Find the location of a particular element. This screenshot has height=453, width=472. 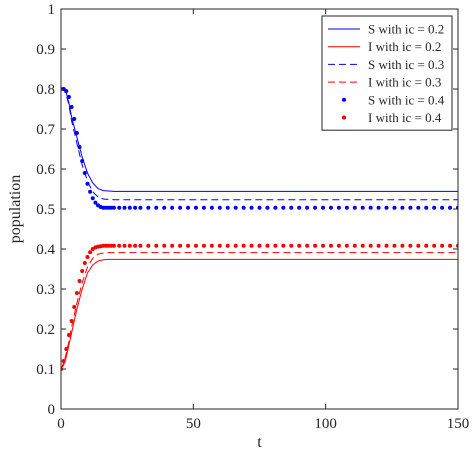

legend-label: S with ic = 0.4 is located at coordinates (406, 99).